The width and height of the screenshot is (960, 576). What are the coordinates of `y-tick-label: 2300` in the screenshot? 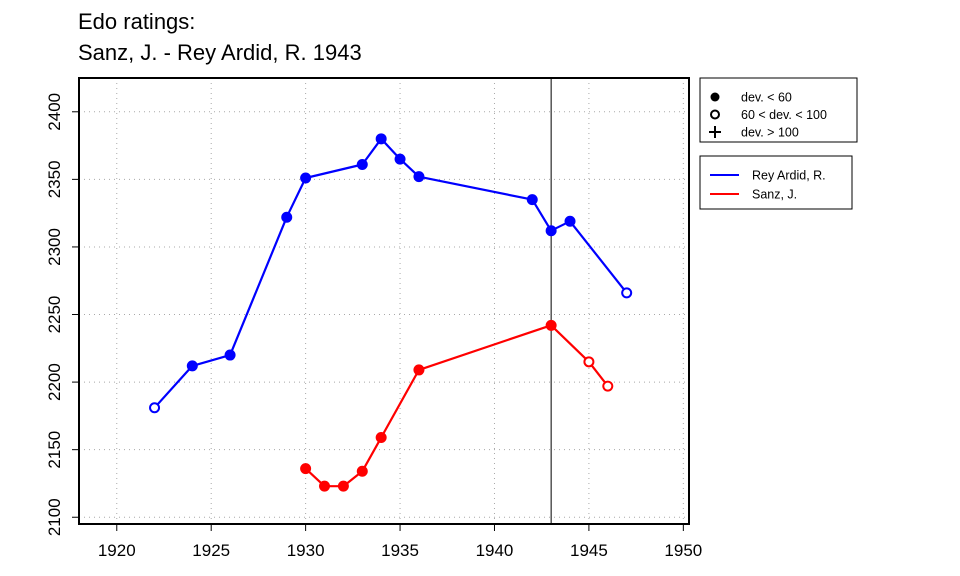 It's located at (54, 247).